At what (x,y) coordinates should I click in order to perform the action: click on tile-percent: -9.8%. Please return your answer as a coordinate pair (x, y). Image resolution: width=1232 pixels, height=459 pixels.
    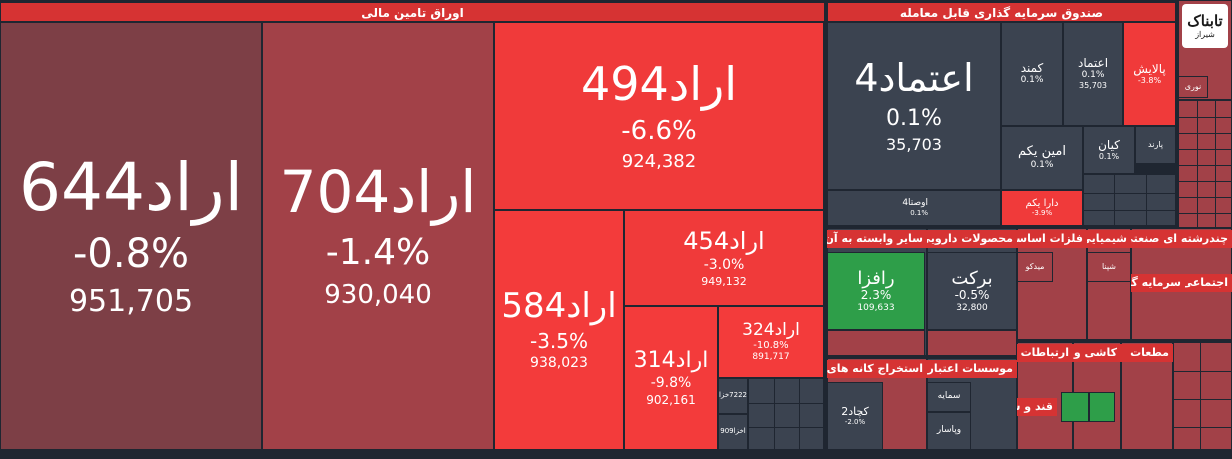
    Looking at the image, I should click on (671, 383).